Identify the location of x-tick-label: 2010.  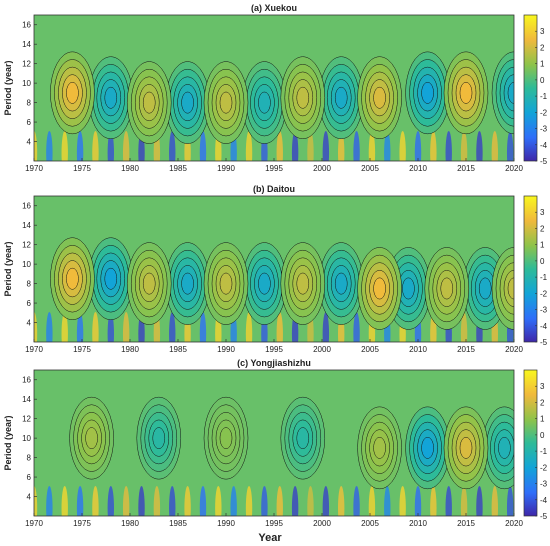
(418, 349).